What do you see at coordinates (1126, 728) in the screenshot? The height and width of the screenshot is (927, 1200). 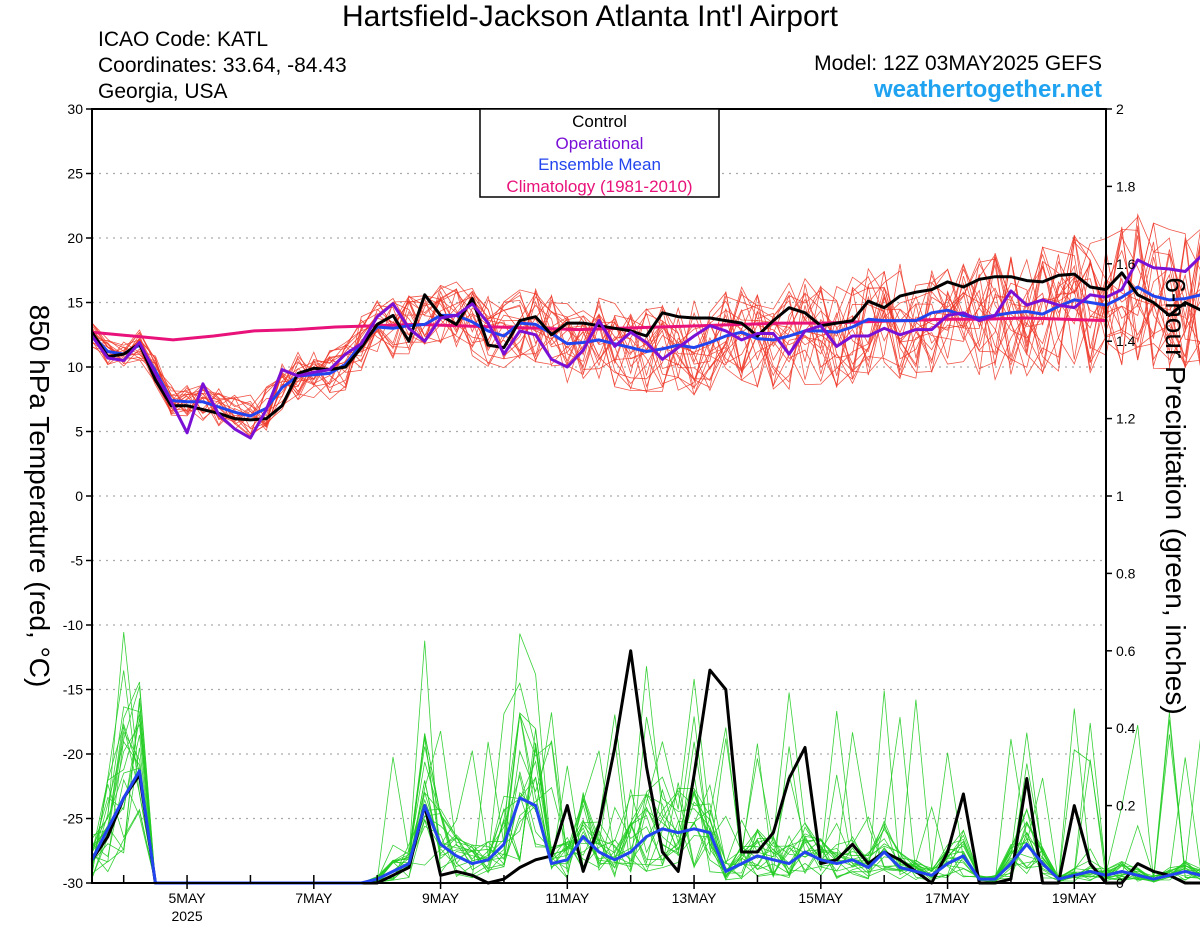 I see `y-right-tick-label: 0.4` at bounding box center [1126, 728].